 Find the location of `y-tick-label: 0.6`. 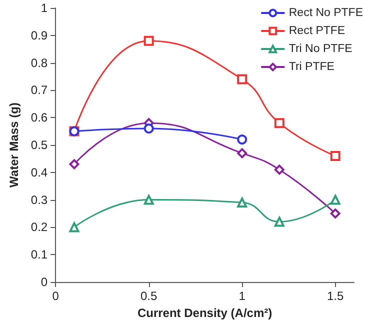

y-tick-label: 0.6 is located at coordinates (39, 117).